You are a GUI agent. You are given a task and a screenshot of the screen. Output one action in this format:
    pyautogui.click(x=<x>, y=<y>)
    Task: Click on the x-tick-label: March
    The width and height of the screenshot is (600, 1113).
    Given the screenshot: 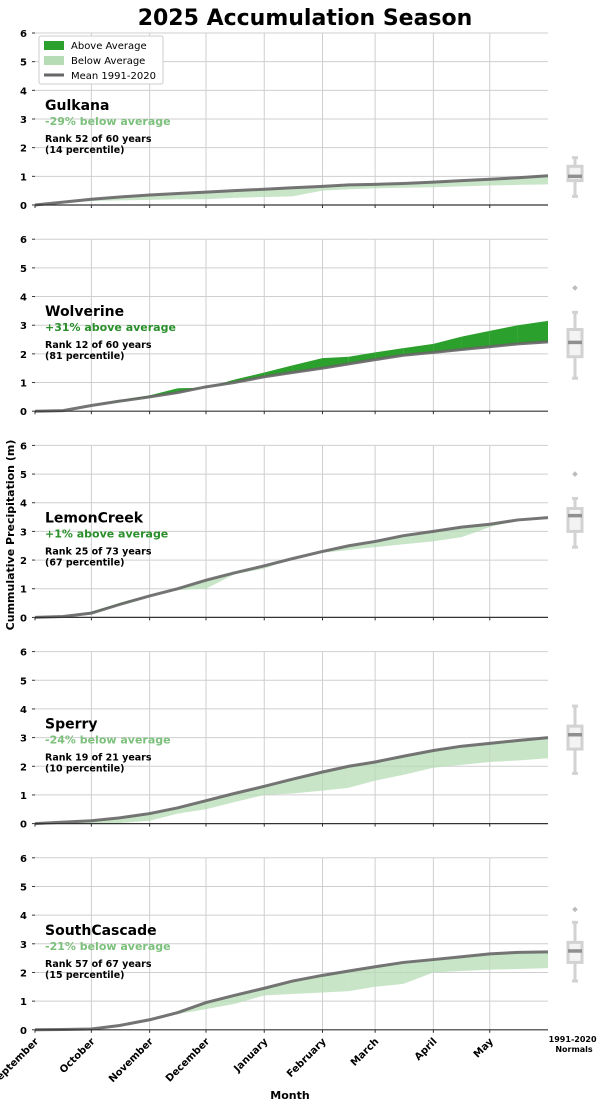 What is the action you would take?
    pyautogui.click(x=365, y=1052)
    